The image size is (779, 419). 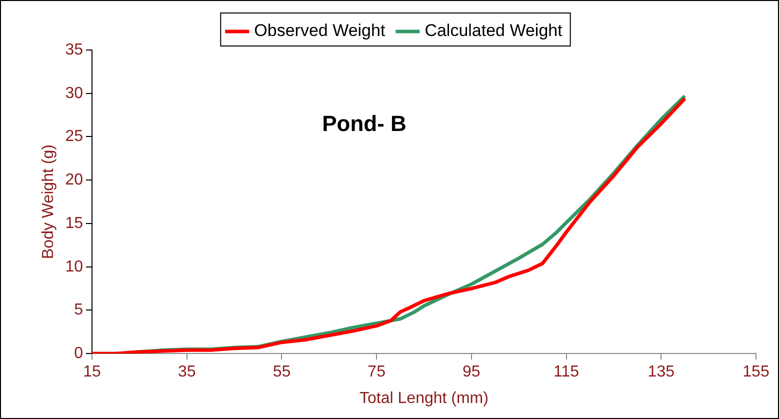 I want to click on y-tick-label: 5, so click(x=79, y=310).